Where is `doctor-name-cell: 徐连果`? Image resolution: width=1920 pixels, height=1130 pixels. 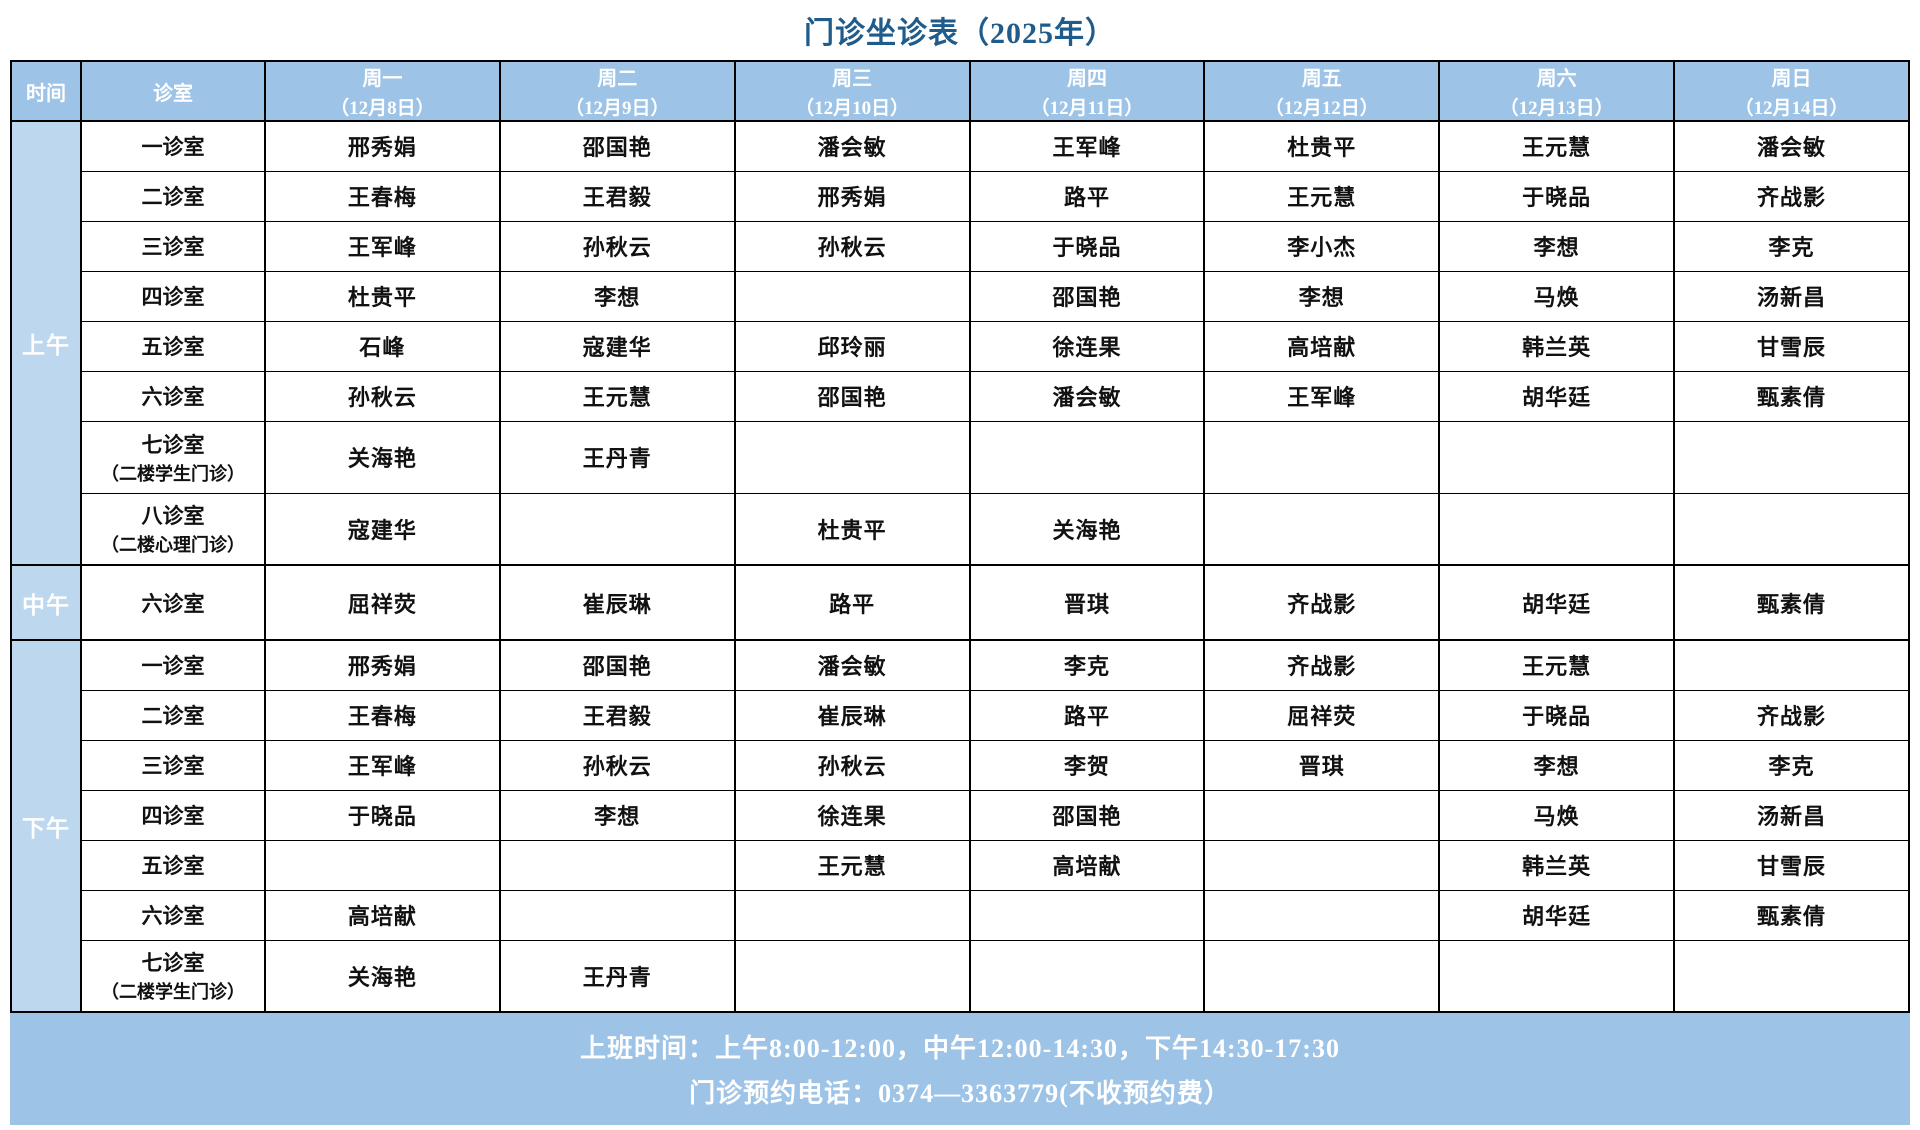 doctor-name-cell: 徐连果 is located at coordinates (852, 815).